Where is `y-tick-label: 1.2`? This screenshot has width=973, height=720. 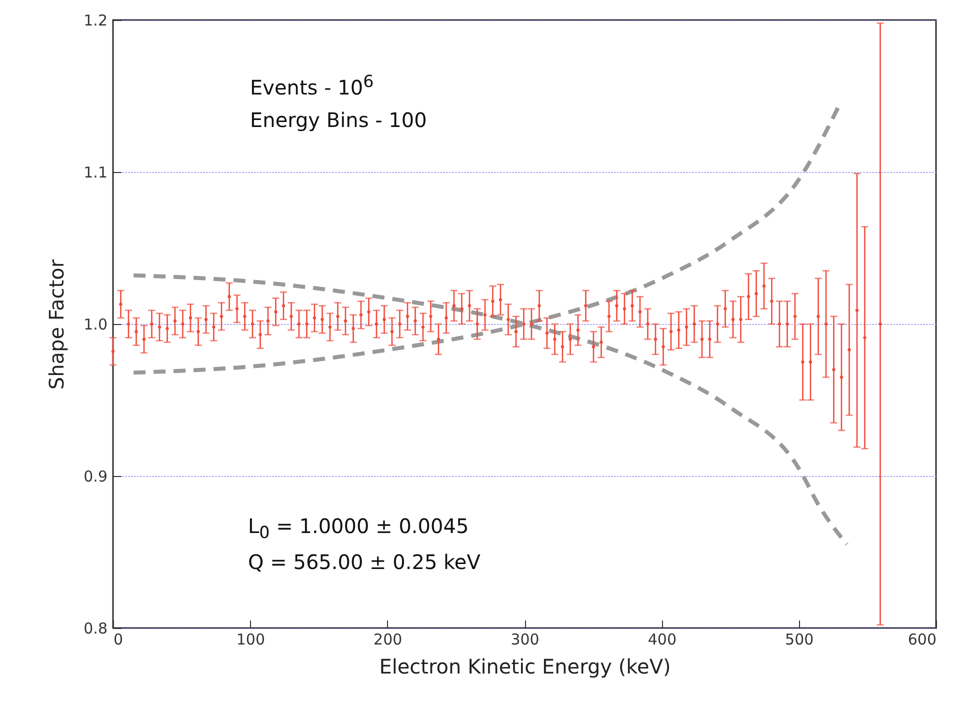 y-tick-label: 1.2 is located at coordinates (96, 21).